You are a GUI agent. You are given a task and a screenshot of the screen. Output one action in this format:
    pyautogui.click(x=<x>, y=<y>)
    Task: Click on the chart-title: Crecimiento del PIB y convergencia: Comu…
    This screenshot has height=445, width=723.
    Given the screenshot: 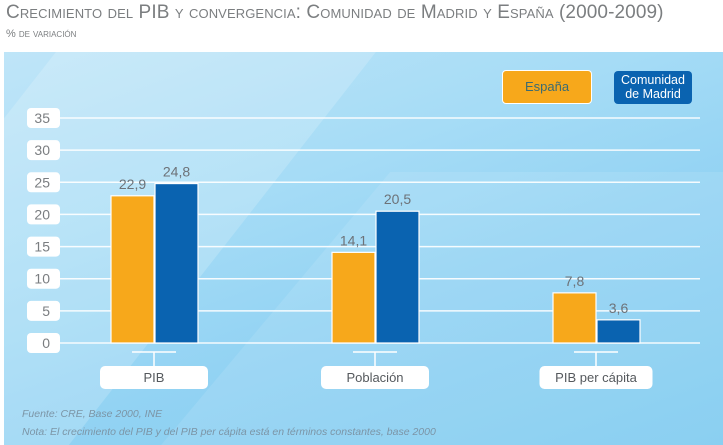 What is the action you would take?
    pyautogui.click(x=335, y=12)
    